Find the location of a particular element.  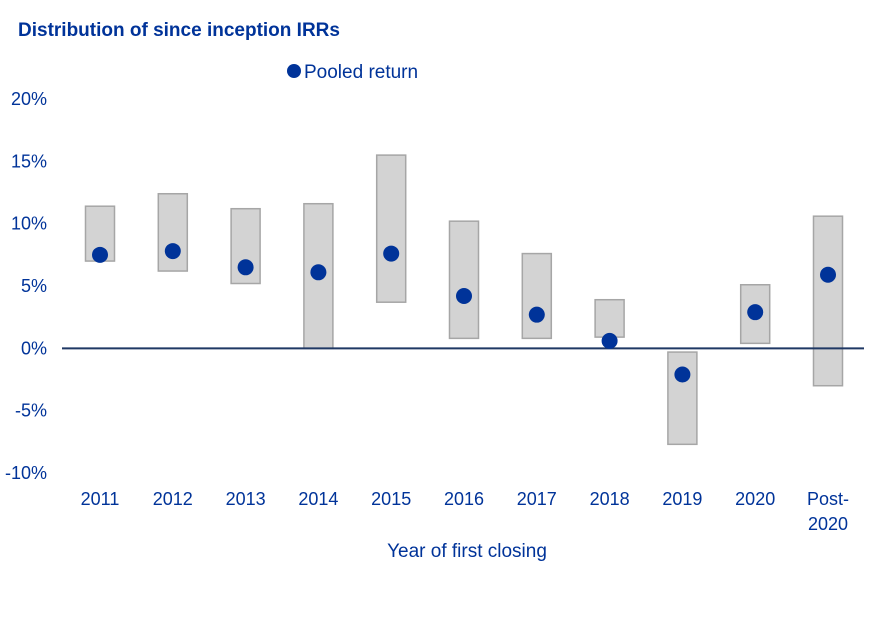

x-tick-label: Post- is located at coordinates (828, 499).